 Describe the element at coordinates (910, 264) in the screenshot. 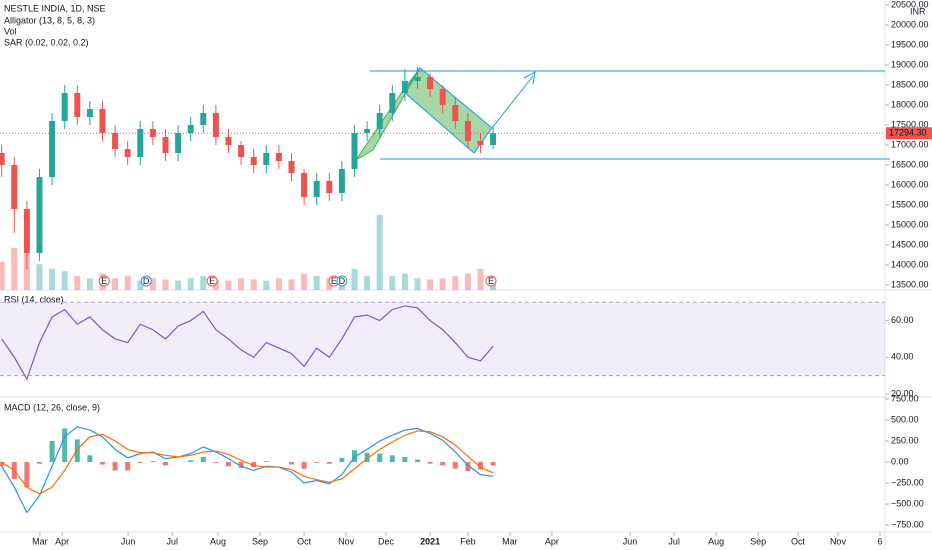

I see `y-tick-label: 14000.00` at that location.